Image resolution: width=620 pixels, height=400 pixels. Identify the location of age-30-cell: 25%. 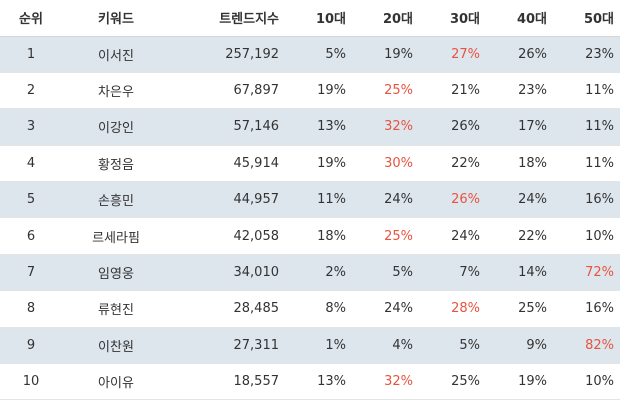
(452, 381).